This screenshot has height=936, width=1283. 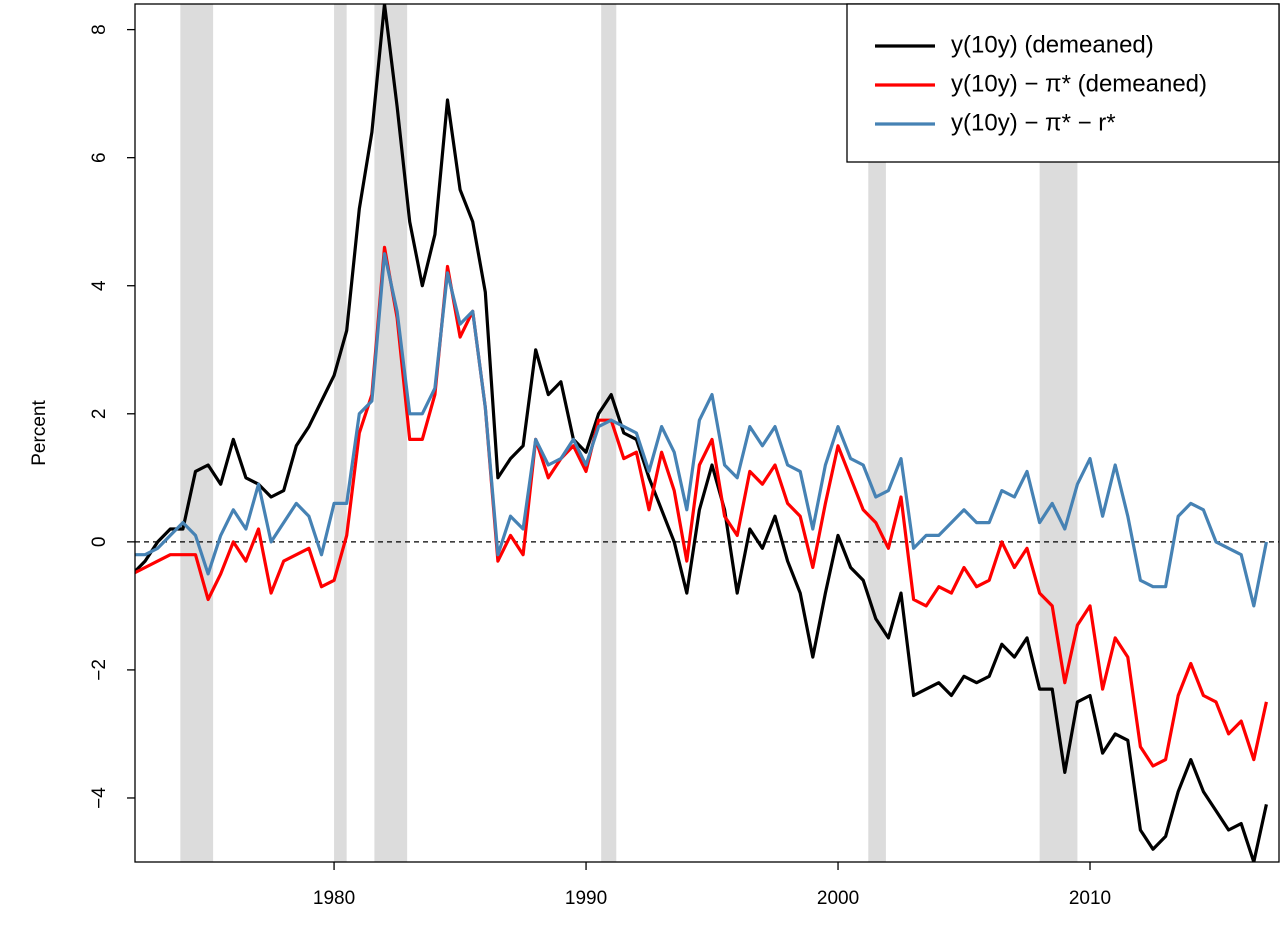 What do you see at coordinates (586, 898) in the screenshot?
I see `x-tick-label: 1990` at bounding box center [586, 898].